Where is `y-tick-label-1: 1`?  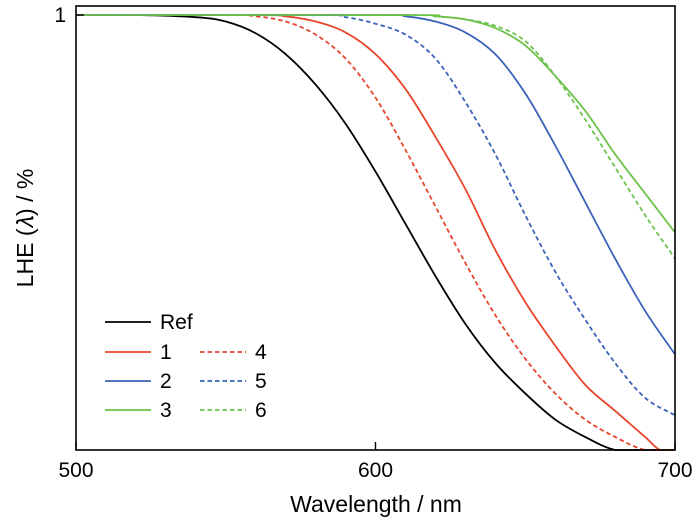 y-tick-label-1: 1 is located at coordinates (60, 15).